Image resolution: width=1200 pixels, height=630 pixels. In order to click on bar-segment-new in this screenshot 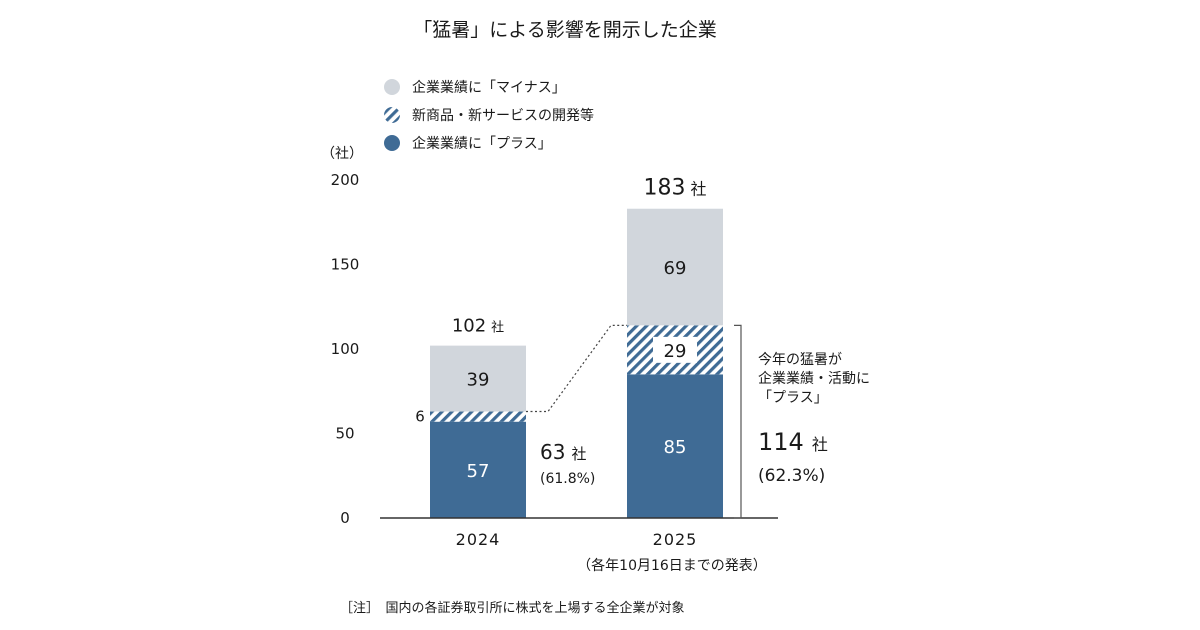, I will do `click(478, 416)`.